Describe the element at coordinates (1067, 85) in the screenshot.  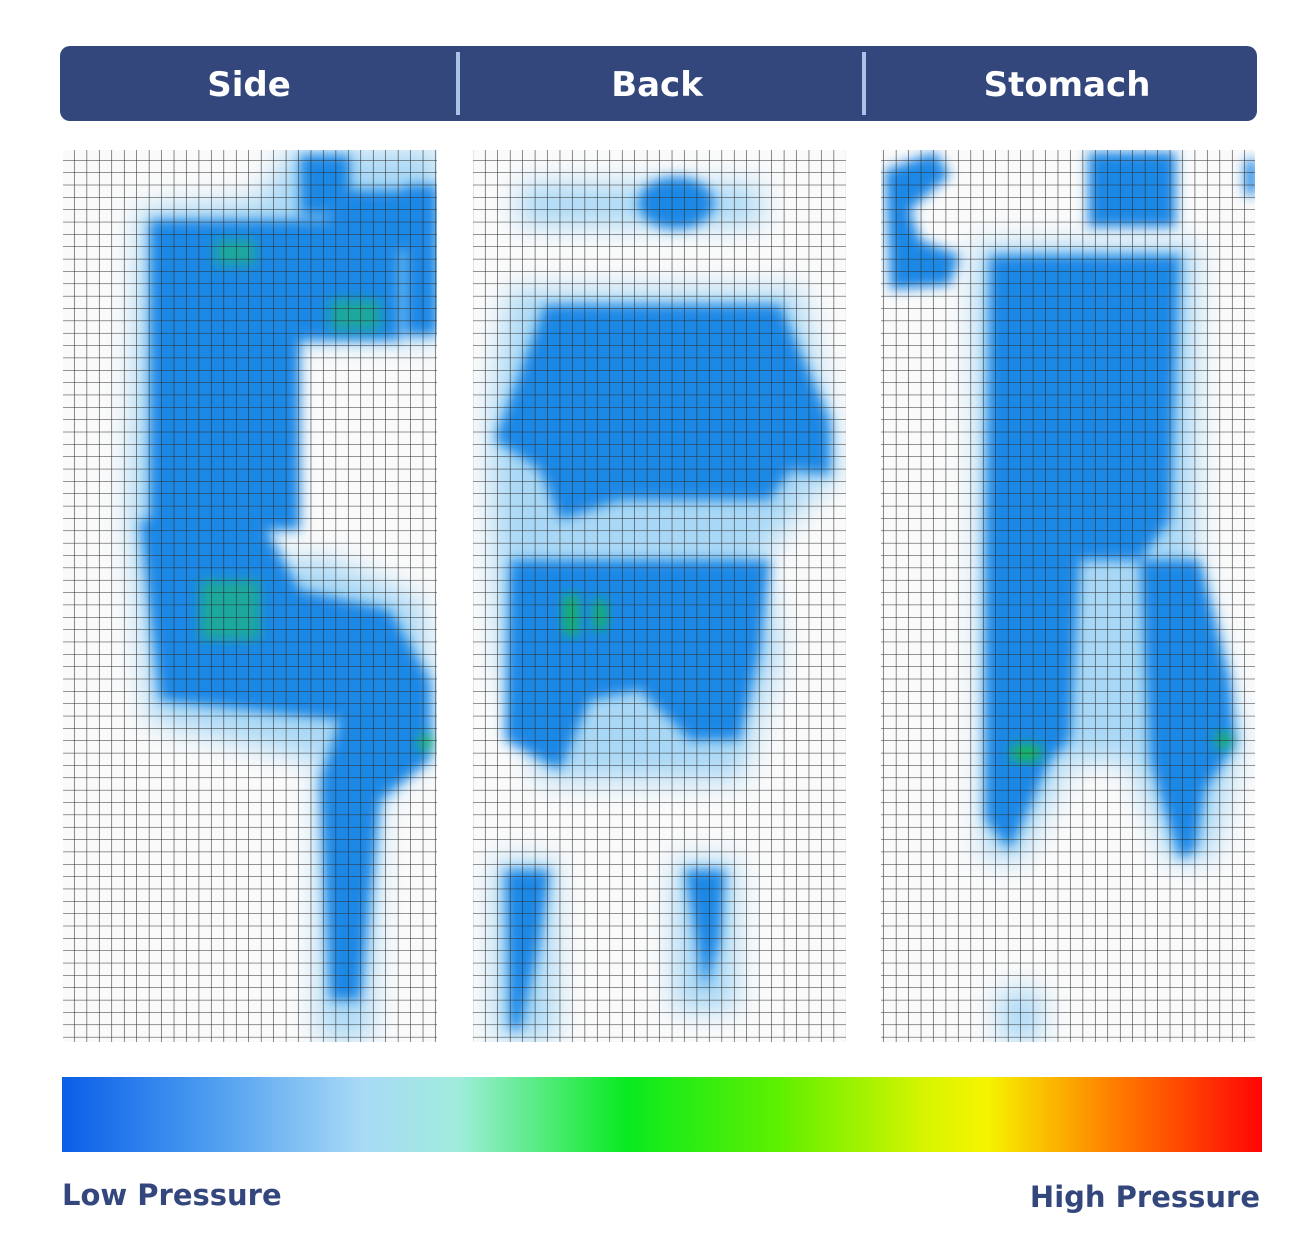
I see `tab-stomach: Stomach` at that location.